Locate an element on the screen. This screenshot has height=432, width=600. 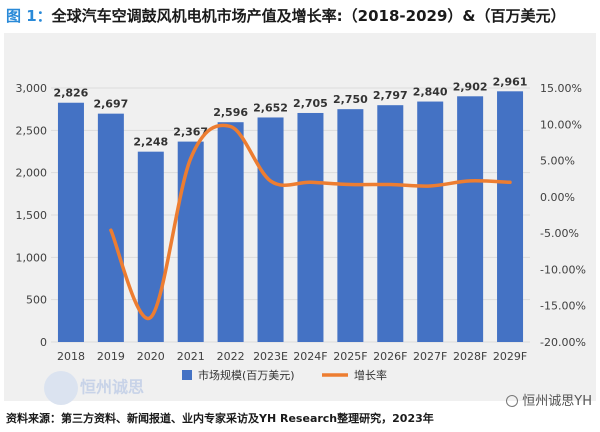
legend-bar-label: 市场规模(百万美元) is located at coordinates (246, 375).